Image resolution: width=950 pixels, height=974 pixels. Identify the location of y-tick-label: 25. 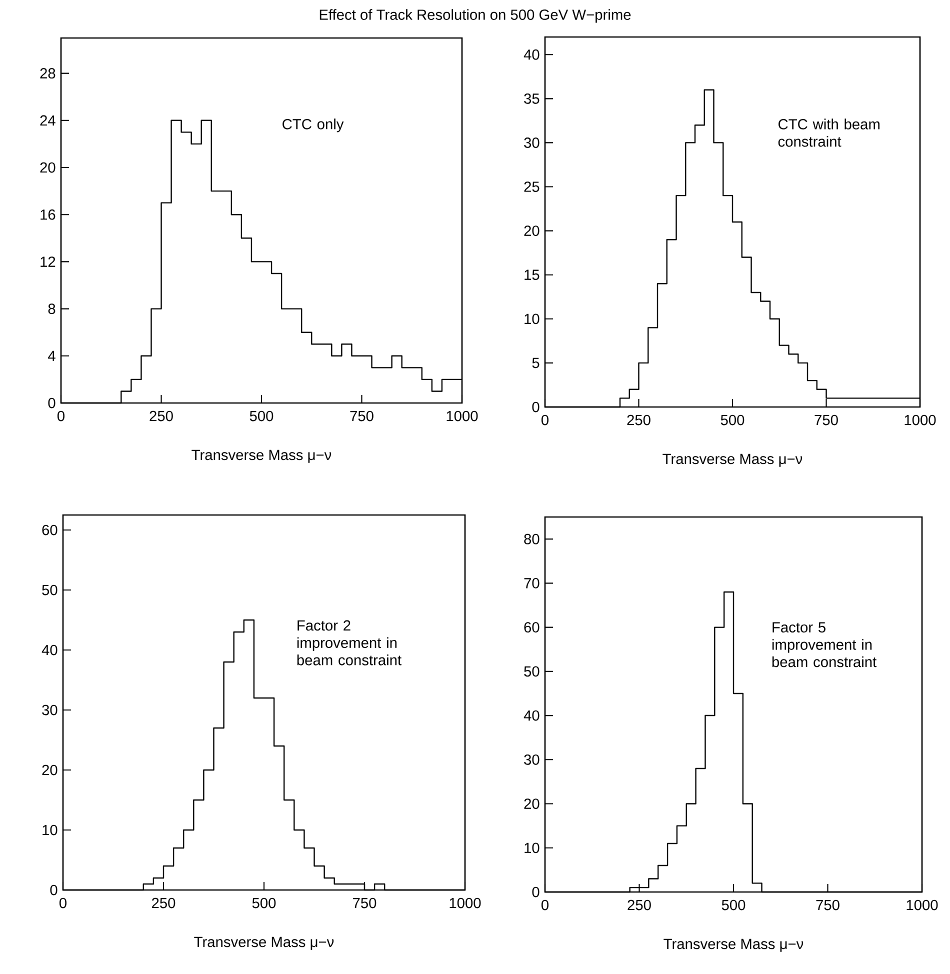
(532, 187).